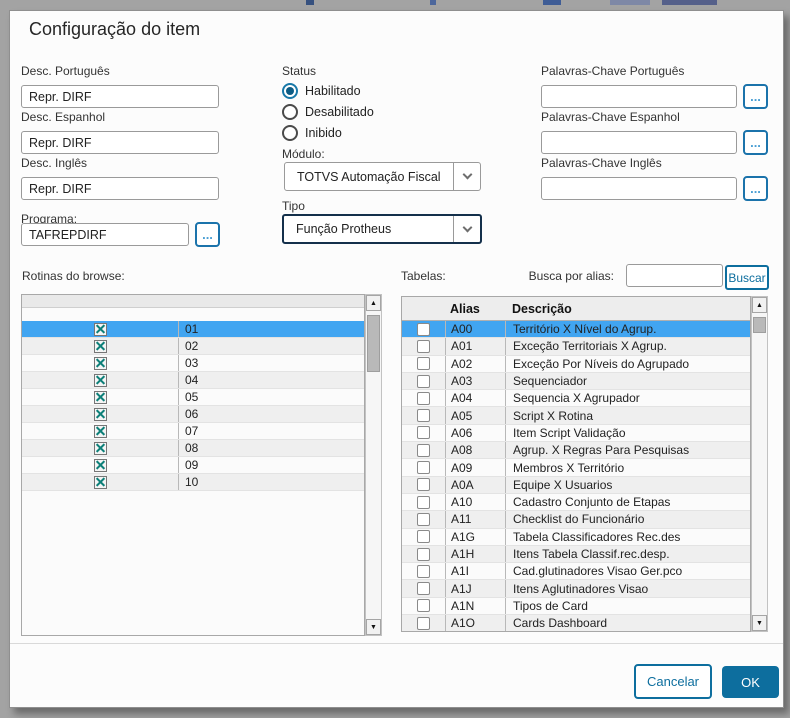 This screenshot has width=790, height=718. Describe the element at coordinates (193, 431) in the screenshot. I see `rotina-row: 07` at that location.